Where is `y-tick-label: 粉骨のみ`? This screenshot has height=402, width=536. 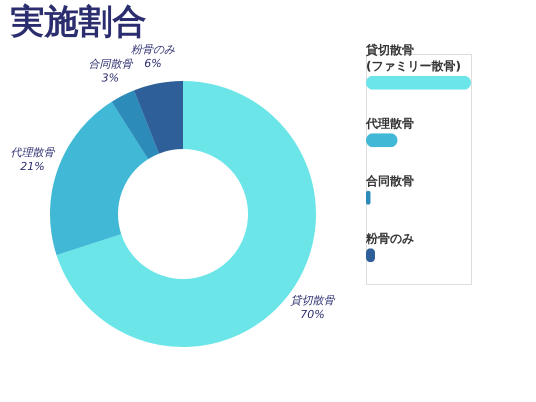 y-tick-label: 粉骨のみ is located at coordinates (389, 238).